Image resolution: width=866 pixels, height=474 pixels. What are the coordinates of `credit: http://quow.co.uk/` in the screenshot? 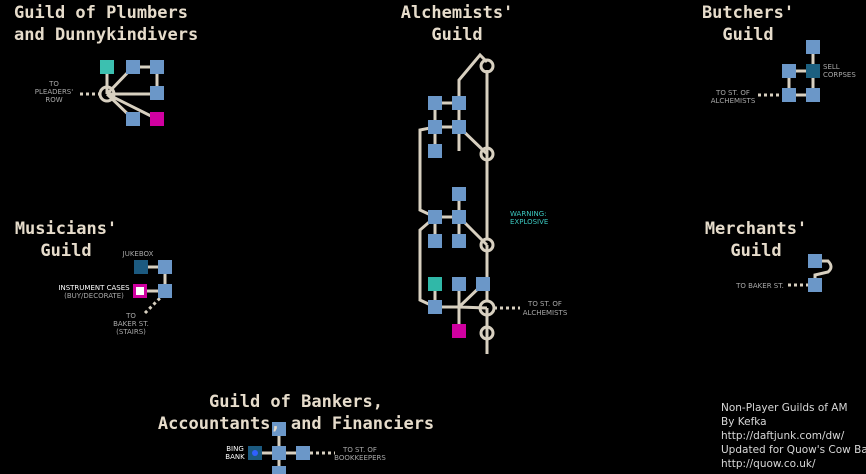 It's located at (768, 464).